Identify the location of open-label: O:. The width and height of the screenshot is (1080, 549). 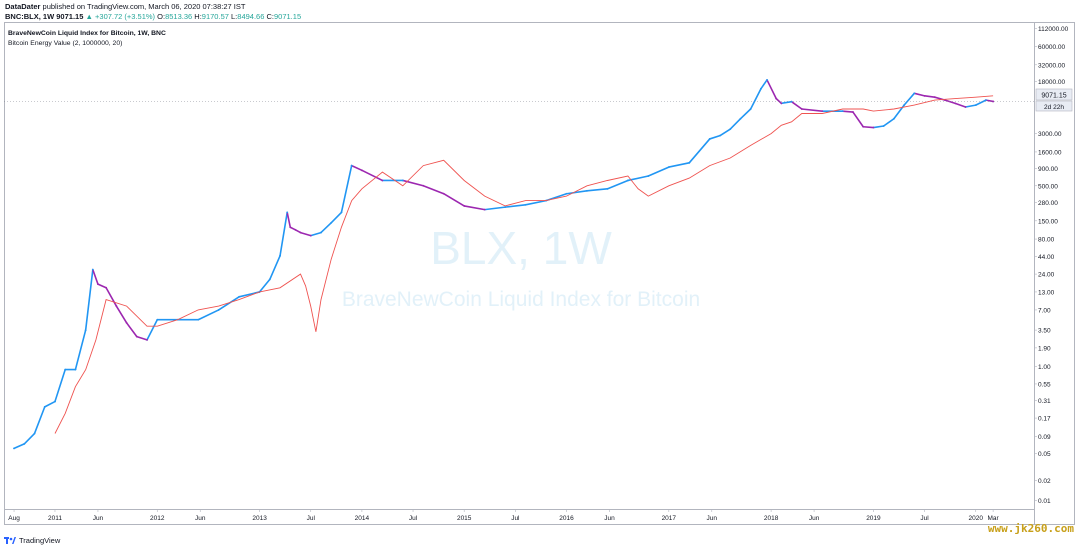
(161, 16).